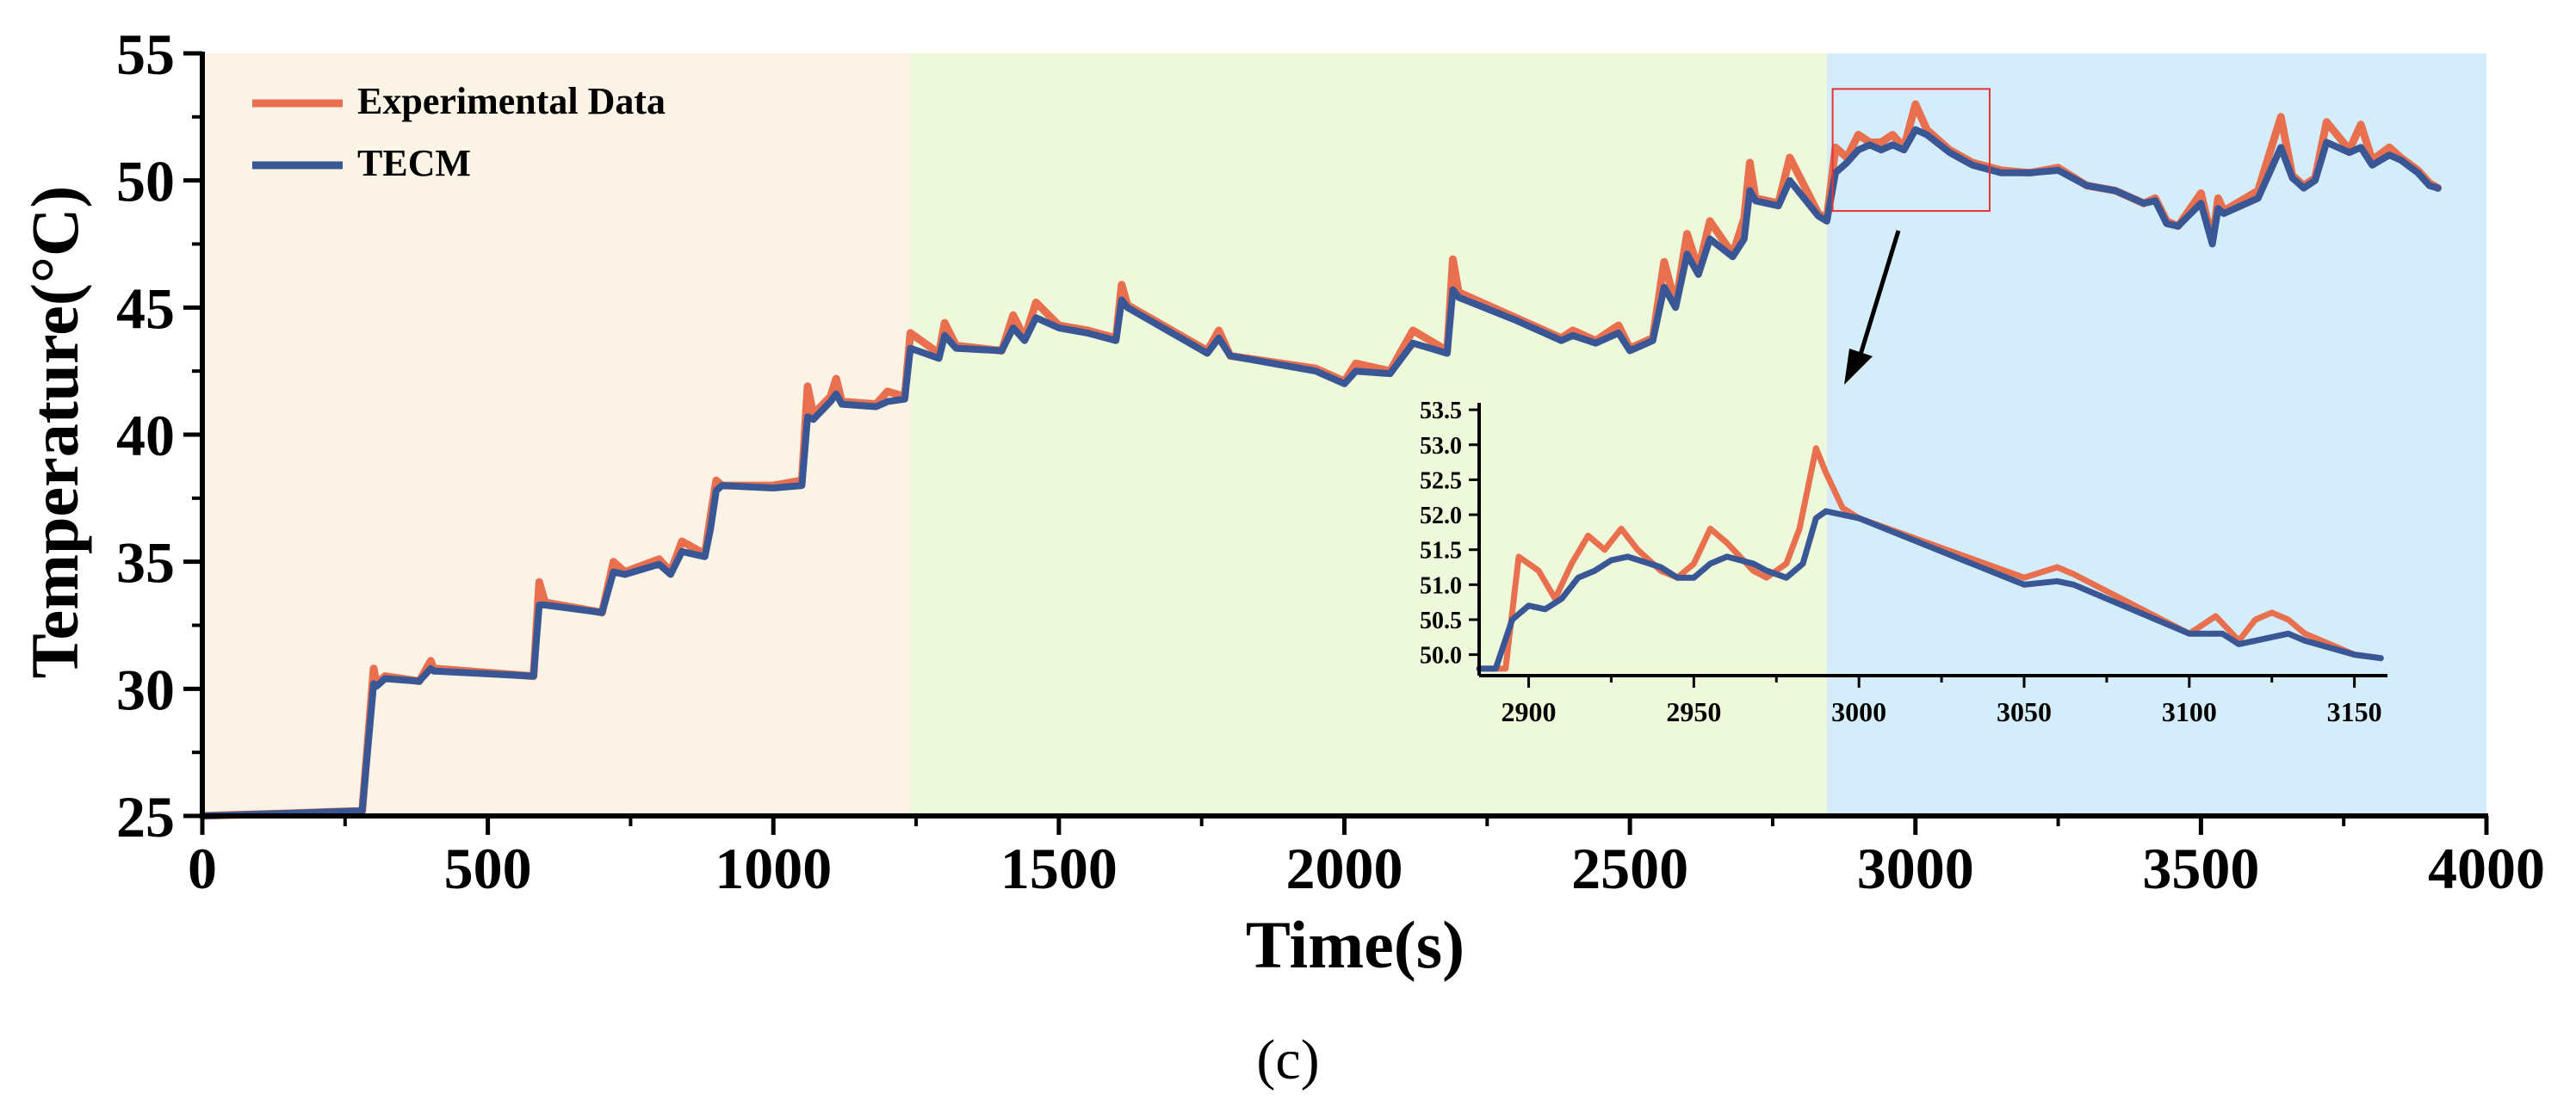  I want to click on inset-x-tick-label: 3000, so click(1859, 711).